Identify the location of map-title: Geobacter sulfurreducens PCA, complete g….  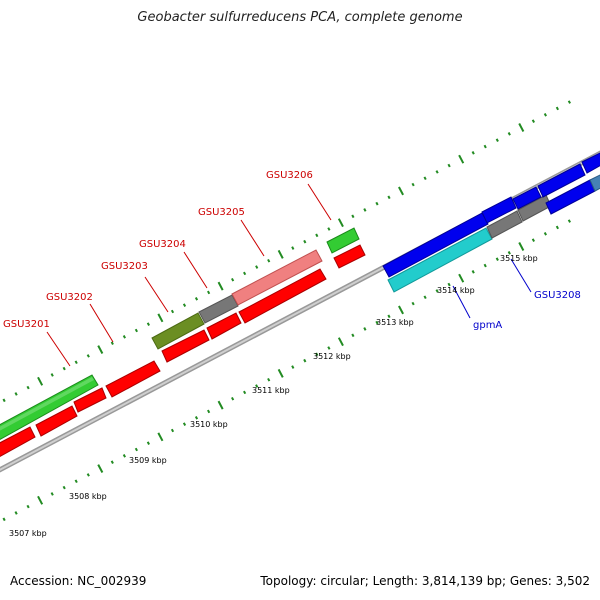
(300, 17).